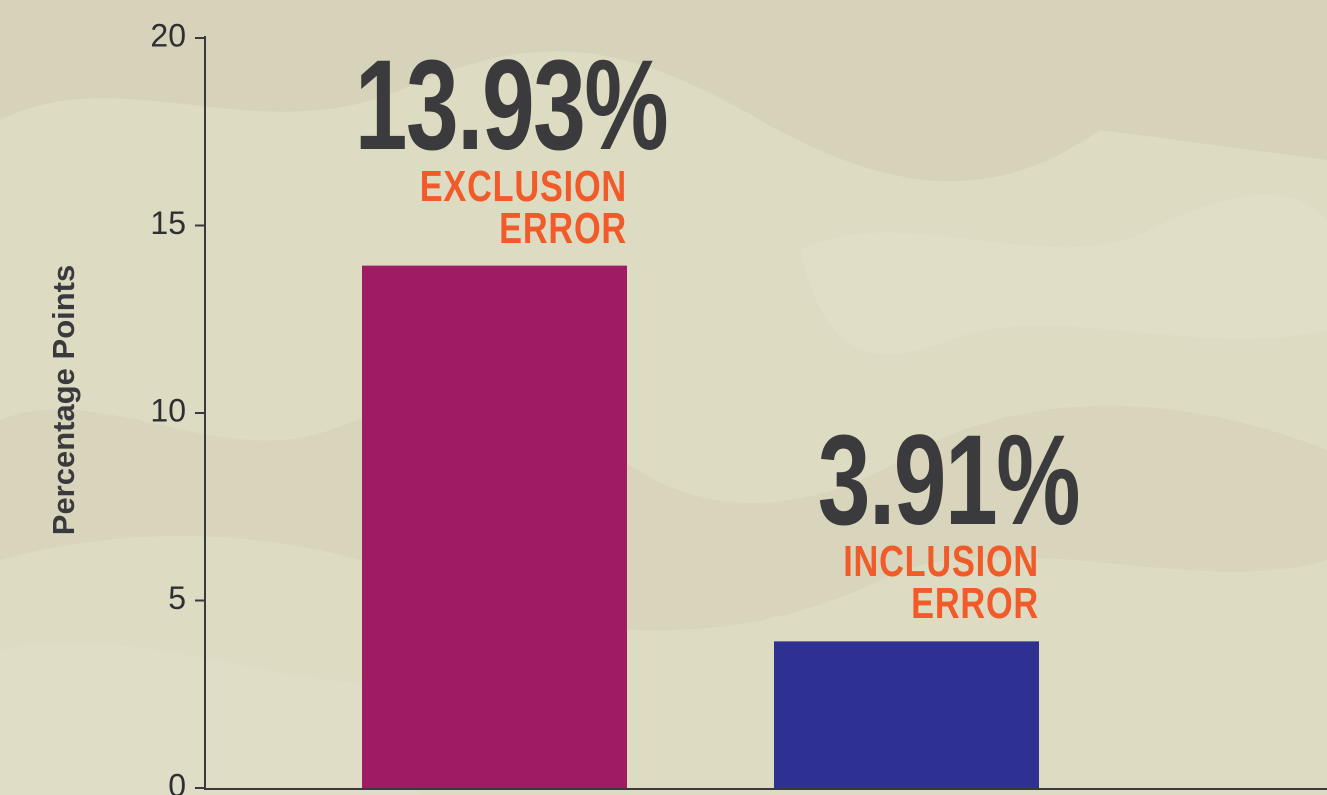  Describe the element at coordinates (63, 400) in the screenshot. I see `y-axis-label: Percentage Points` at that location.